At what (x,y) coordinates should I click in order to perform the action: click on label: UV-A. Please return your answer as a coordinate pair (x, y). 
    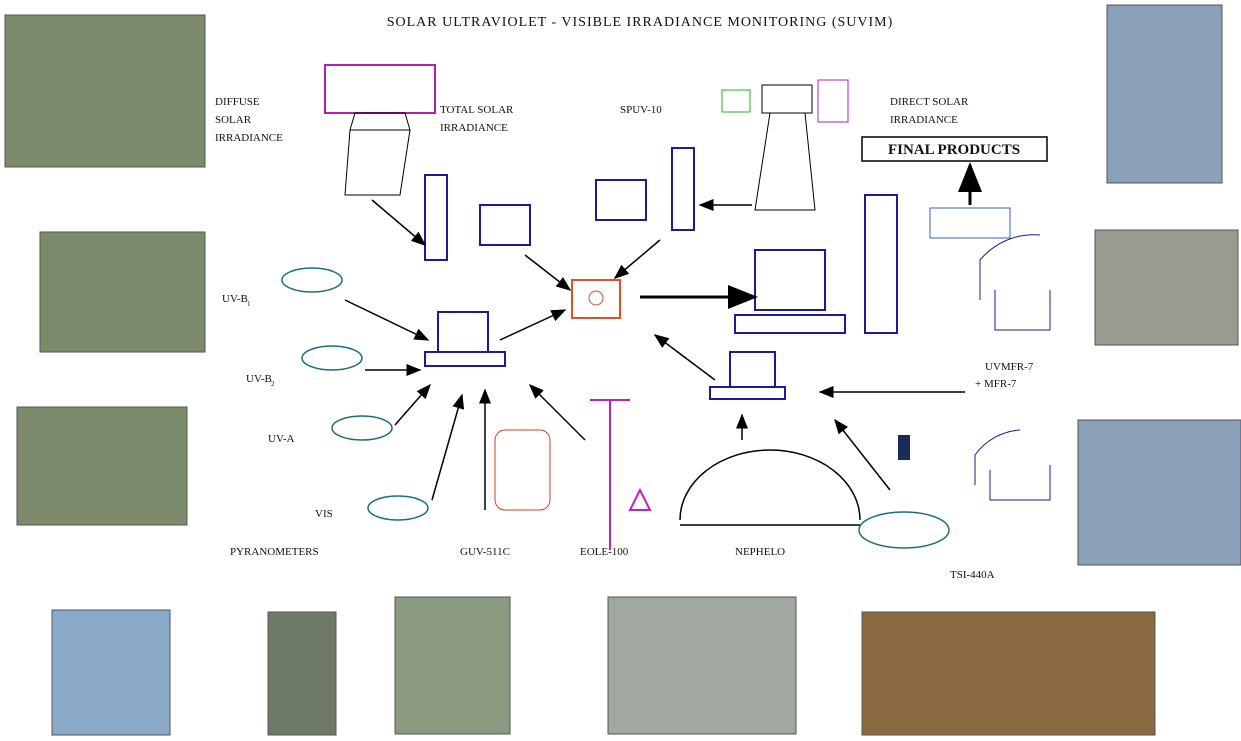
    Looking at the image, I should click on (281, 439).